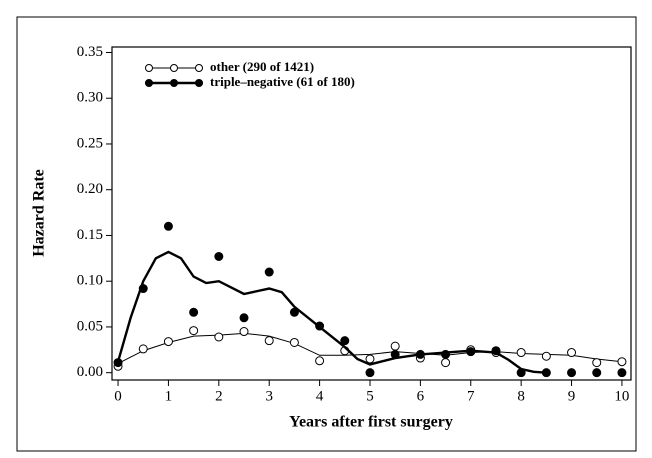 This screenshot has height=458, width=652. I want to click on x-tick-label: 6, so click(421, 396).